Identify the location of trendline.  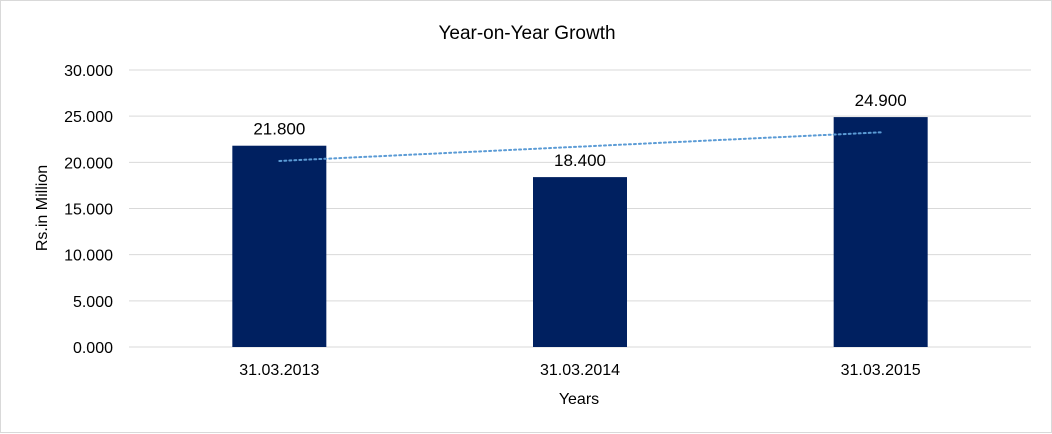
(580, 146).